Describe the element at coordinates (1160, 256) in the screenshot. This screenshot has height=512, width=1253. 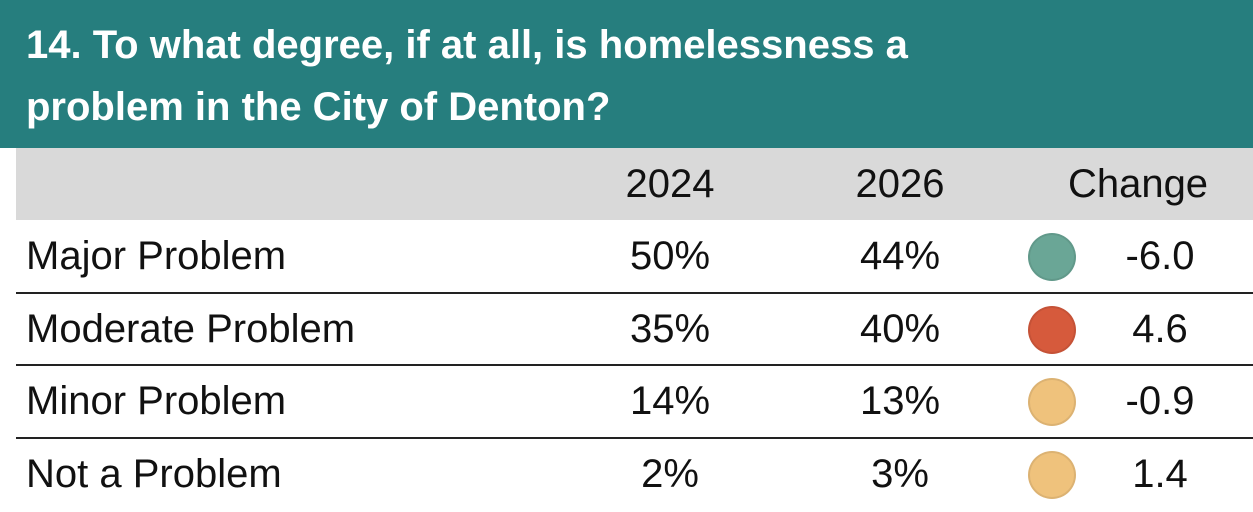
I see `change-value: -6.0` at that location.